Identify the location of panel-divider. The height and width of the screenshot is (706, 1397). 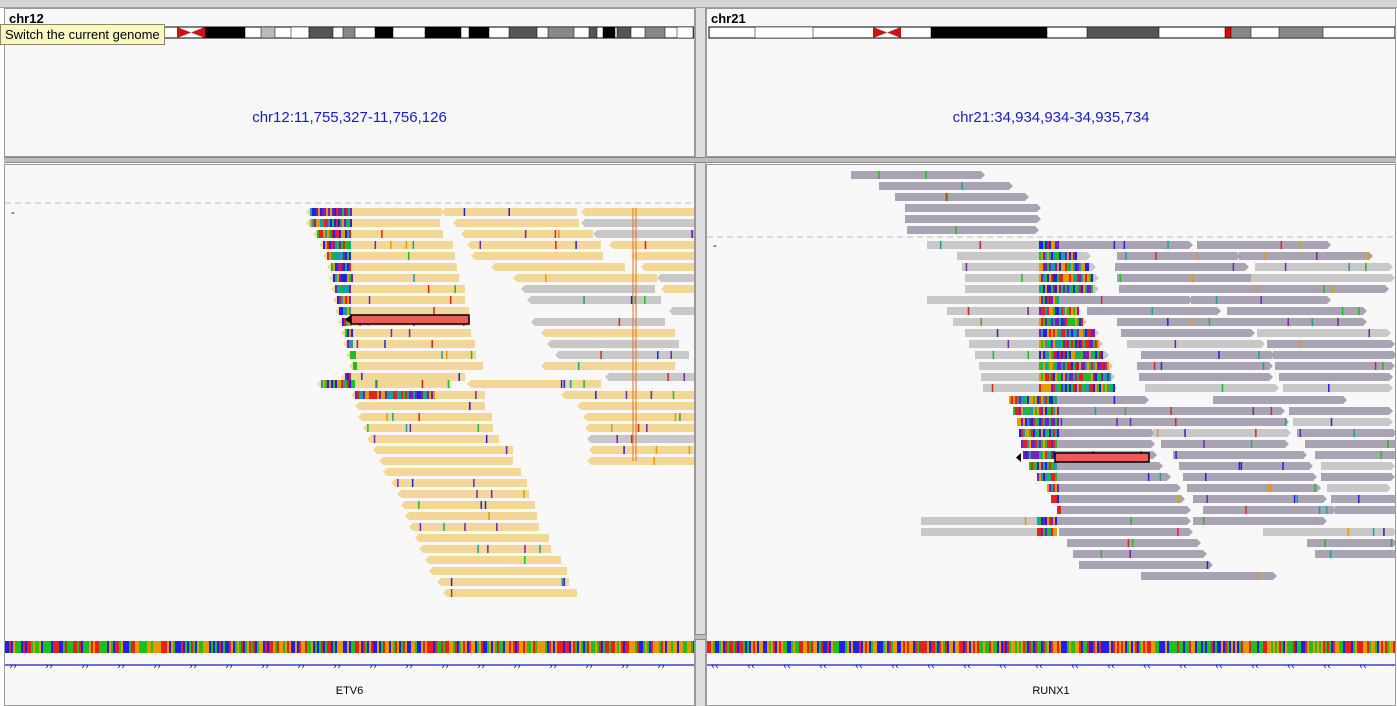
(700, 357).